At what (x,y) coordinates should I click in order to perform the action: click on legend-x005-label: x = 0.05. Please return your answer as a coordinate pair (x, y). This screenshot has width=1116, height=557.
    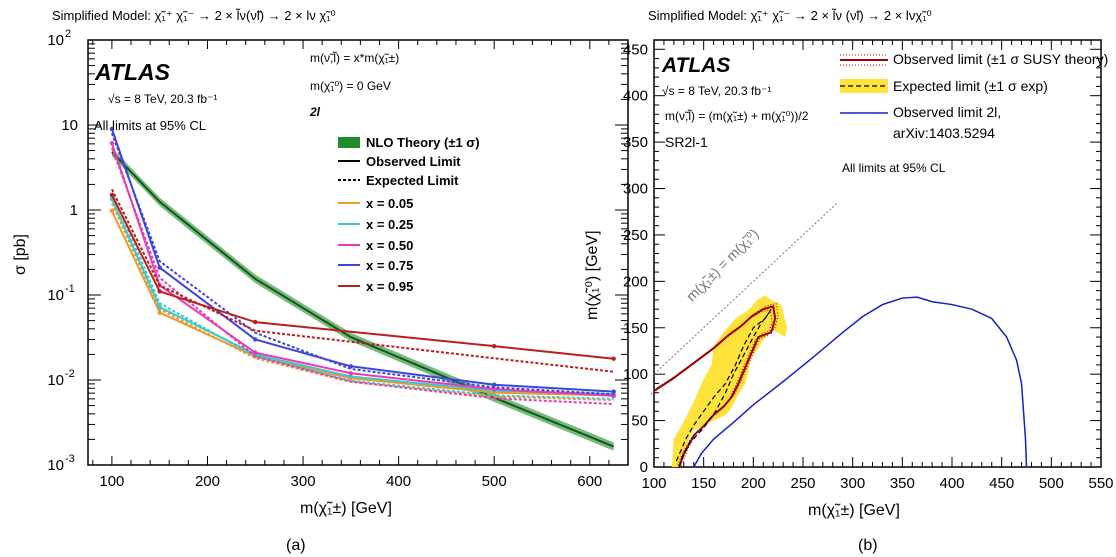
    Looking at the image, I should click on (389, 203).